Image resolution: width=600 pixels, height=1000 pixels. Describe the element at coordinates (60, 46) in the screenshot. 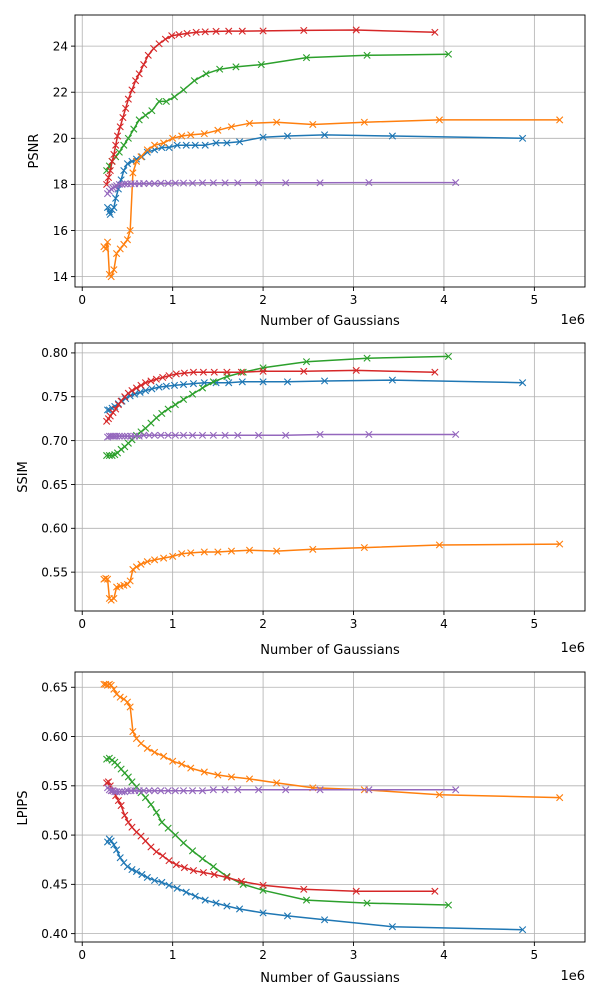

I see `y-tick-label: 24` at that location.